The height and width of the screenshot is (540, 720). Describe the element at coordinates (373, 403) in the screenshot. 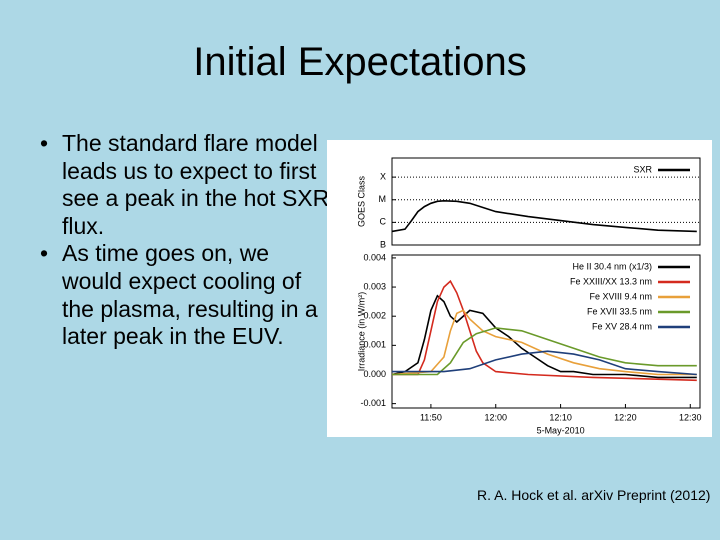

I see `y-tick-label: -0.001` at that location.